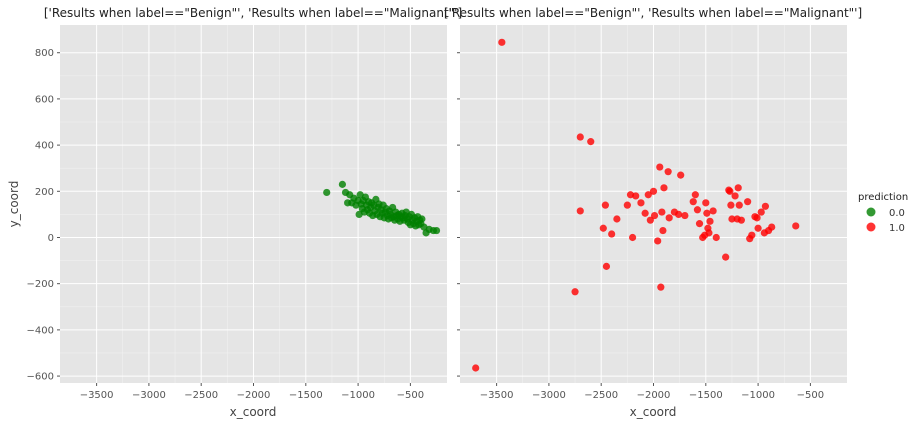 The width and height of the screenshot is (916, 424). I want to click on y-ticks-left: −600 −400 −200 0 200 400 600 800, so click(43, 215).